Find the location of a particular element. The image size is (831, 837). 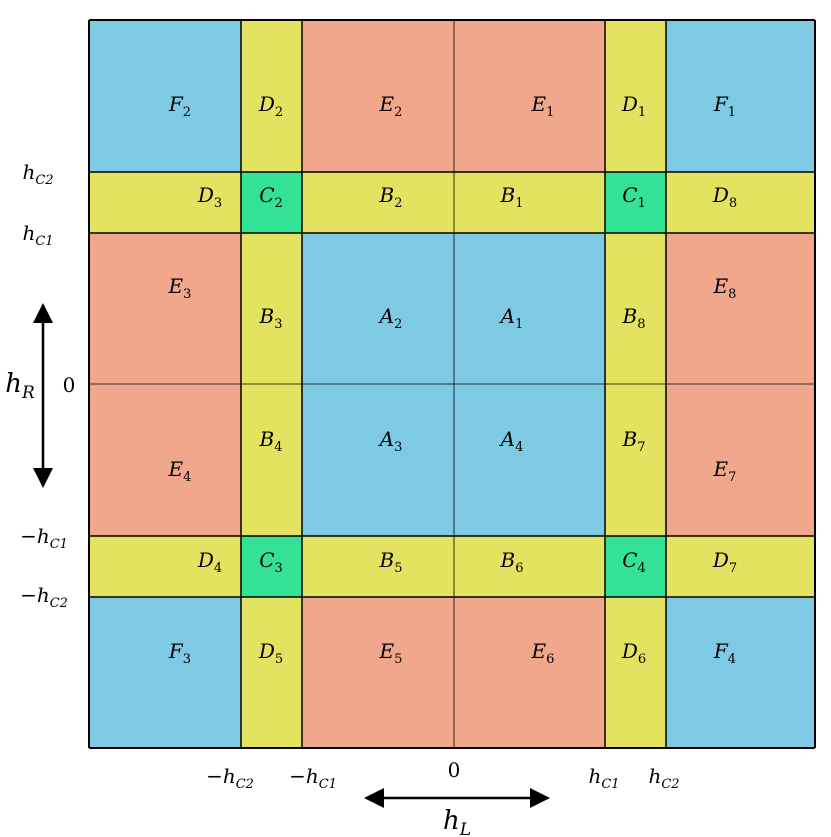

region-A3 is located at coordinates (378, 460).